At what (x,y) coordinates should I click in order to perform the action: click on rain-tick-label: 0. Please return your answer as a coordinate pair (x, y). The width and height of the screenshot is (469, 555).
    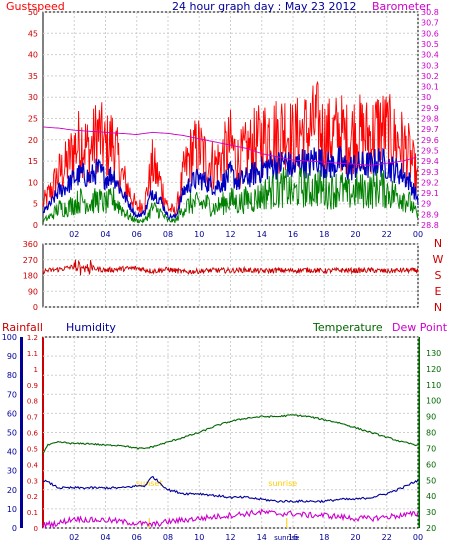
    Looking at the image, I should click on (36, 529).